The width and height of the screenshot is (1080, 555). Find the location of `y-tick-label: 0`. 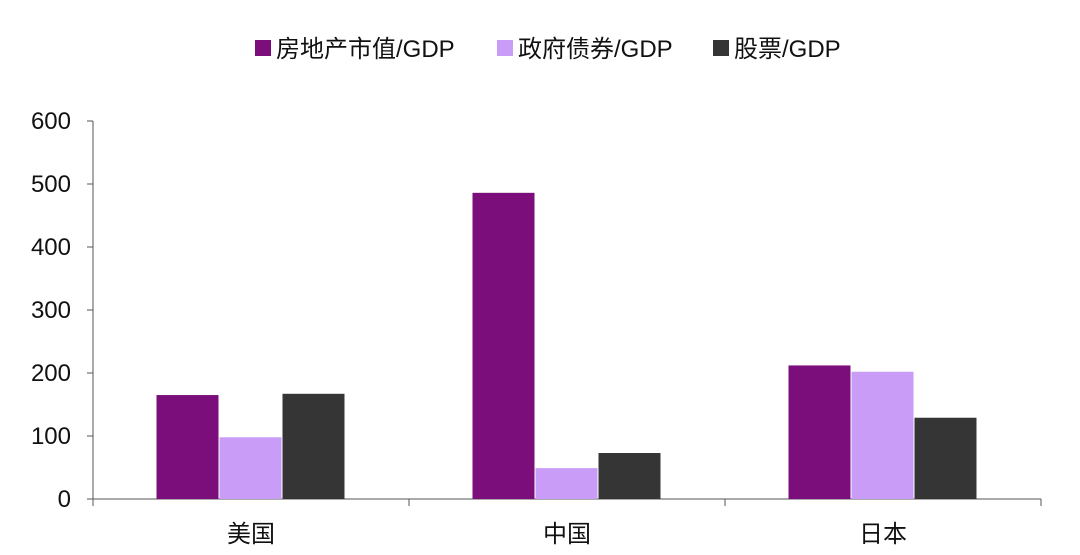

y-tick-label: 0 is located at coordinates (64, 499).